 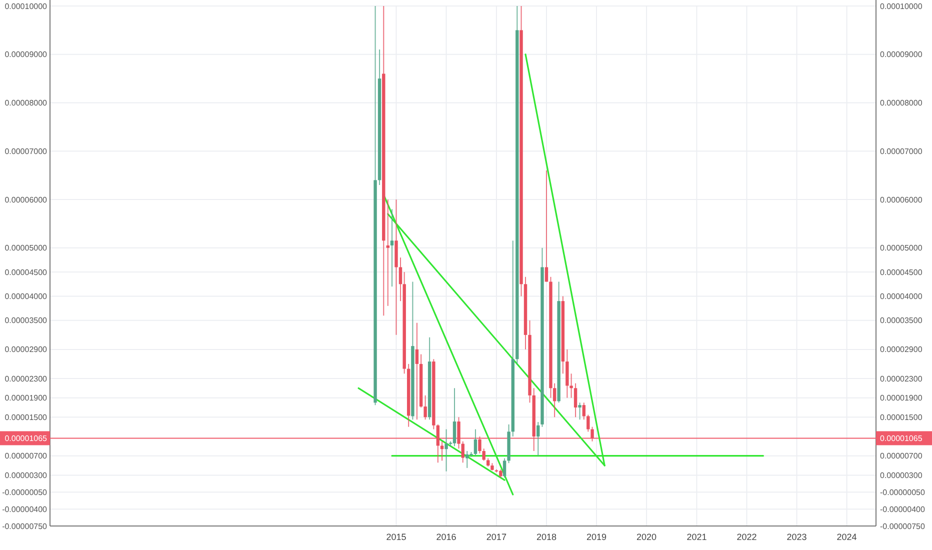 What do you see at coordinates (901, 456) in the screenshot?
I see `y2-tick-label: 0.00000700` at bounding box center [901, 456].